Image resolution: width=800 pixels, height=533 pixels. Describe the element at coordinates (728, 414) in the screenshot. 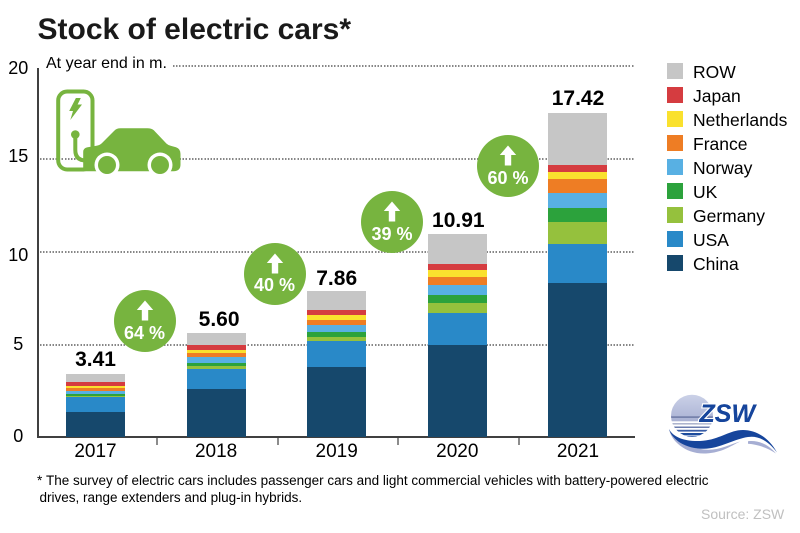

I see `svg-text: ZSW` at that location.